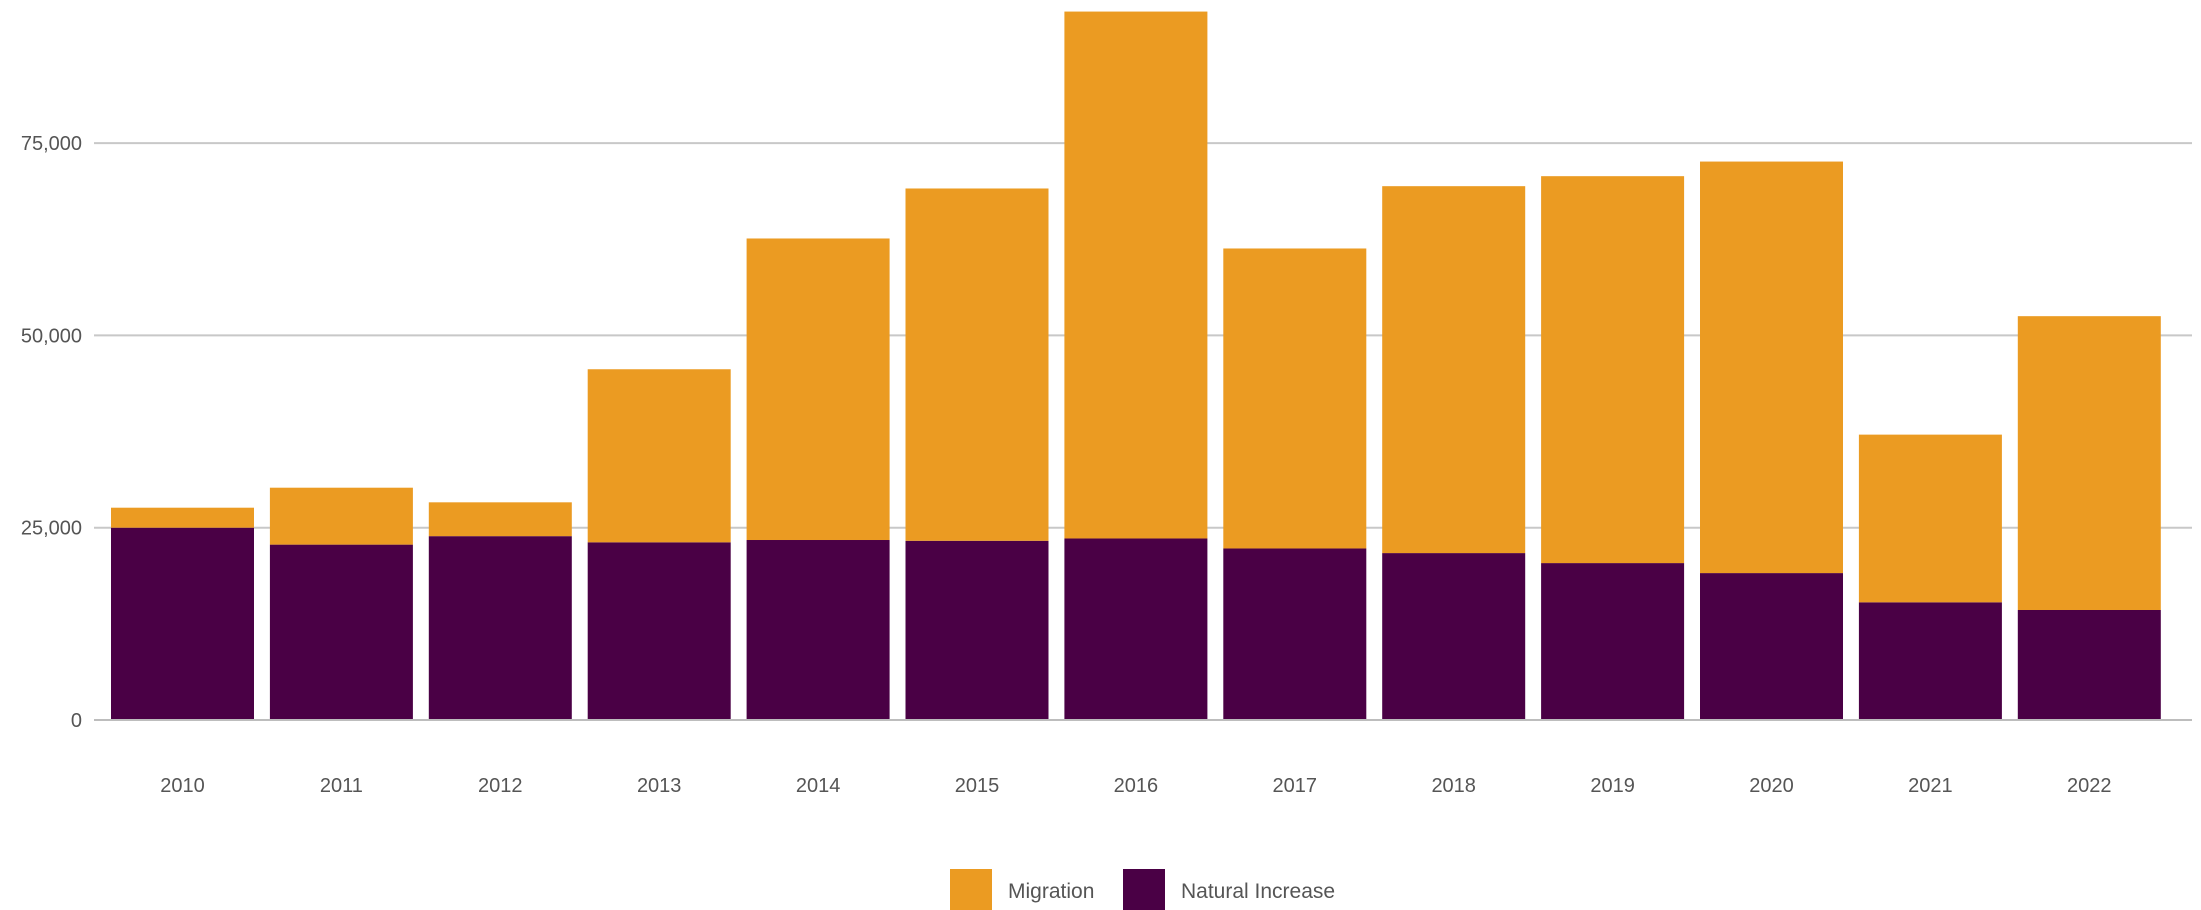 The image size is (2201, 910). Describe the element at coordinates (182, 517) in the screenshot. I see `bar-migration-2010` at that location.